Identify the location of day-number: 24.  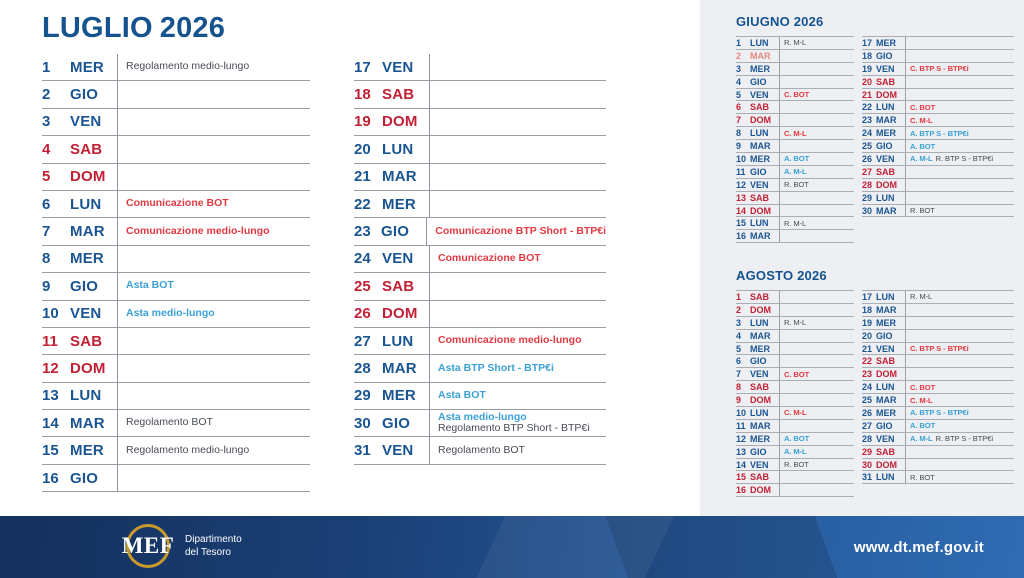
(867, 387).